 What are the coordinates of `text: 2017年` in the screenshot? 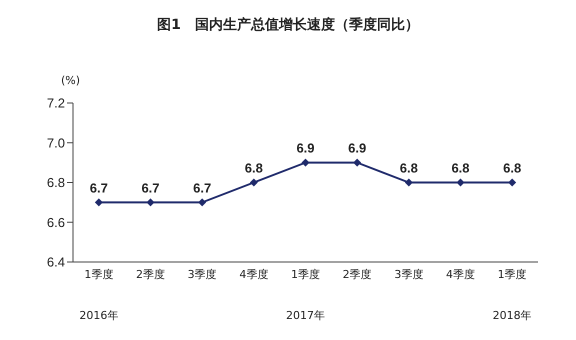 It's located at (305, 315).